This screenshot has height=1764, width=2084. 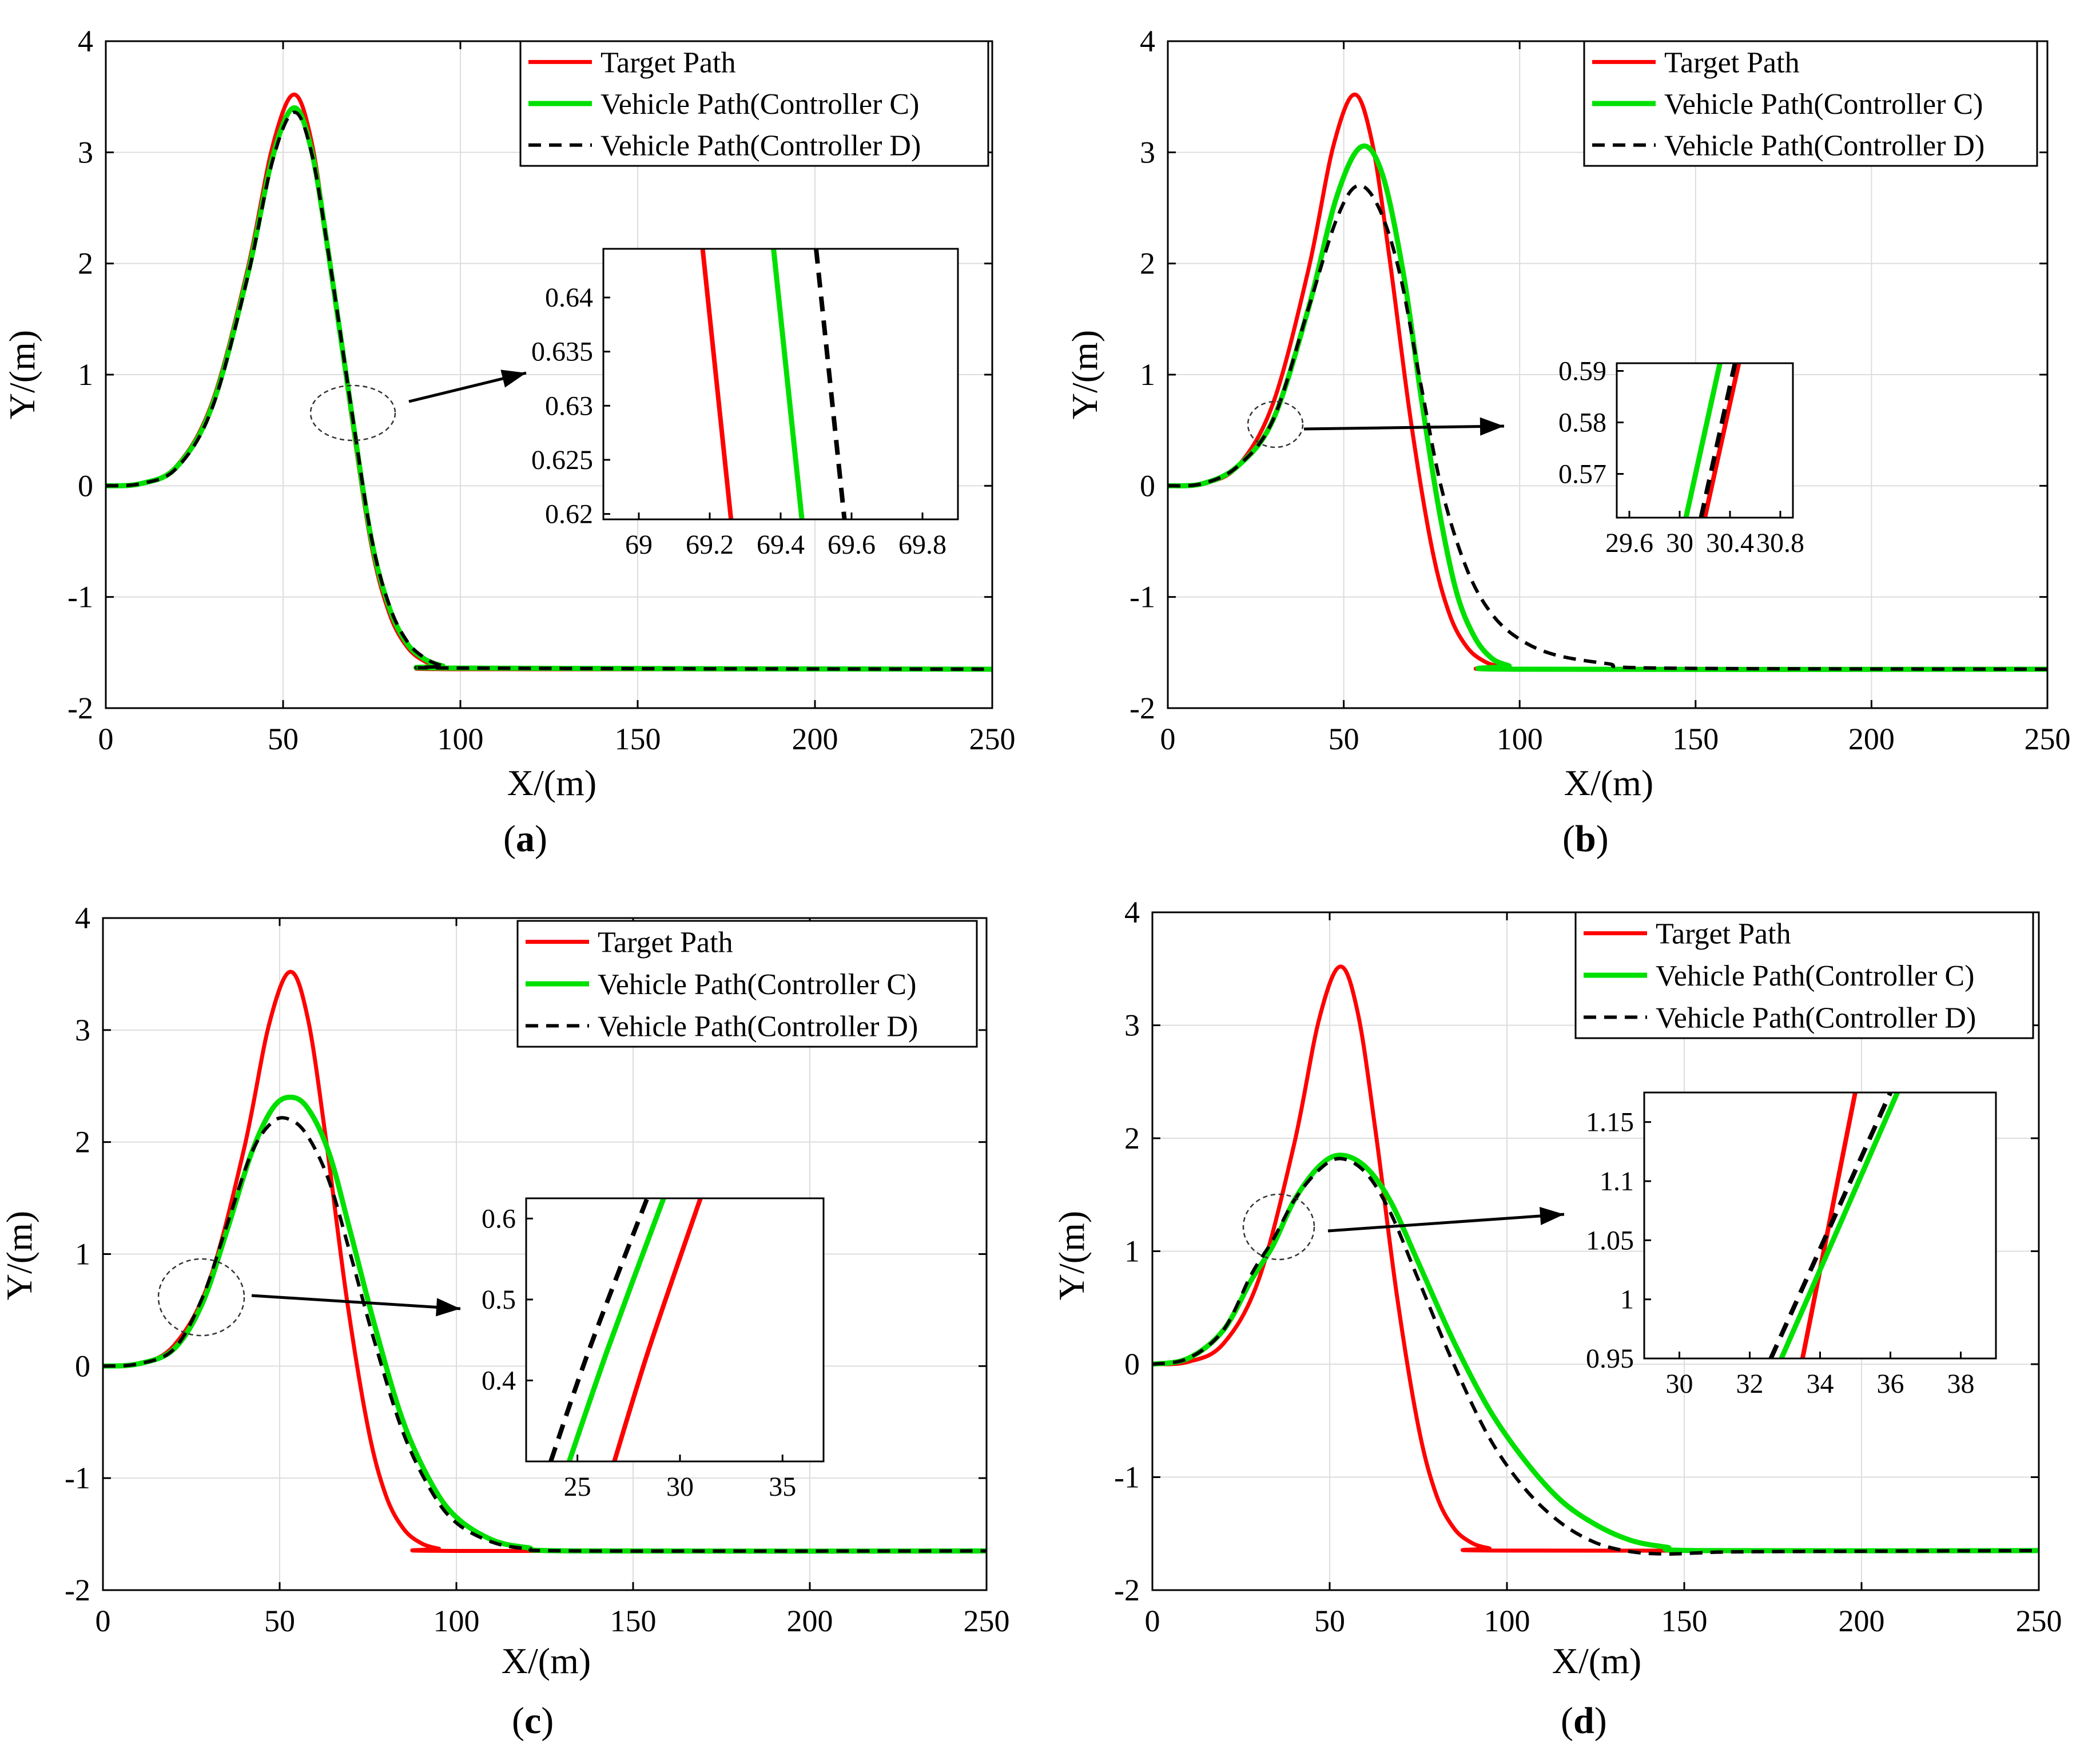 I want to click on x-tick-label: 50, so click(x=1344, y=739).